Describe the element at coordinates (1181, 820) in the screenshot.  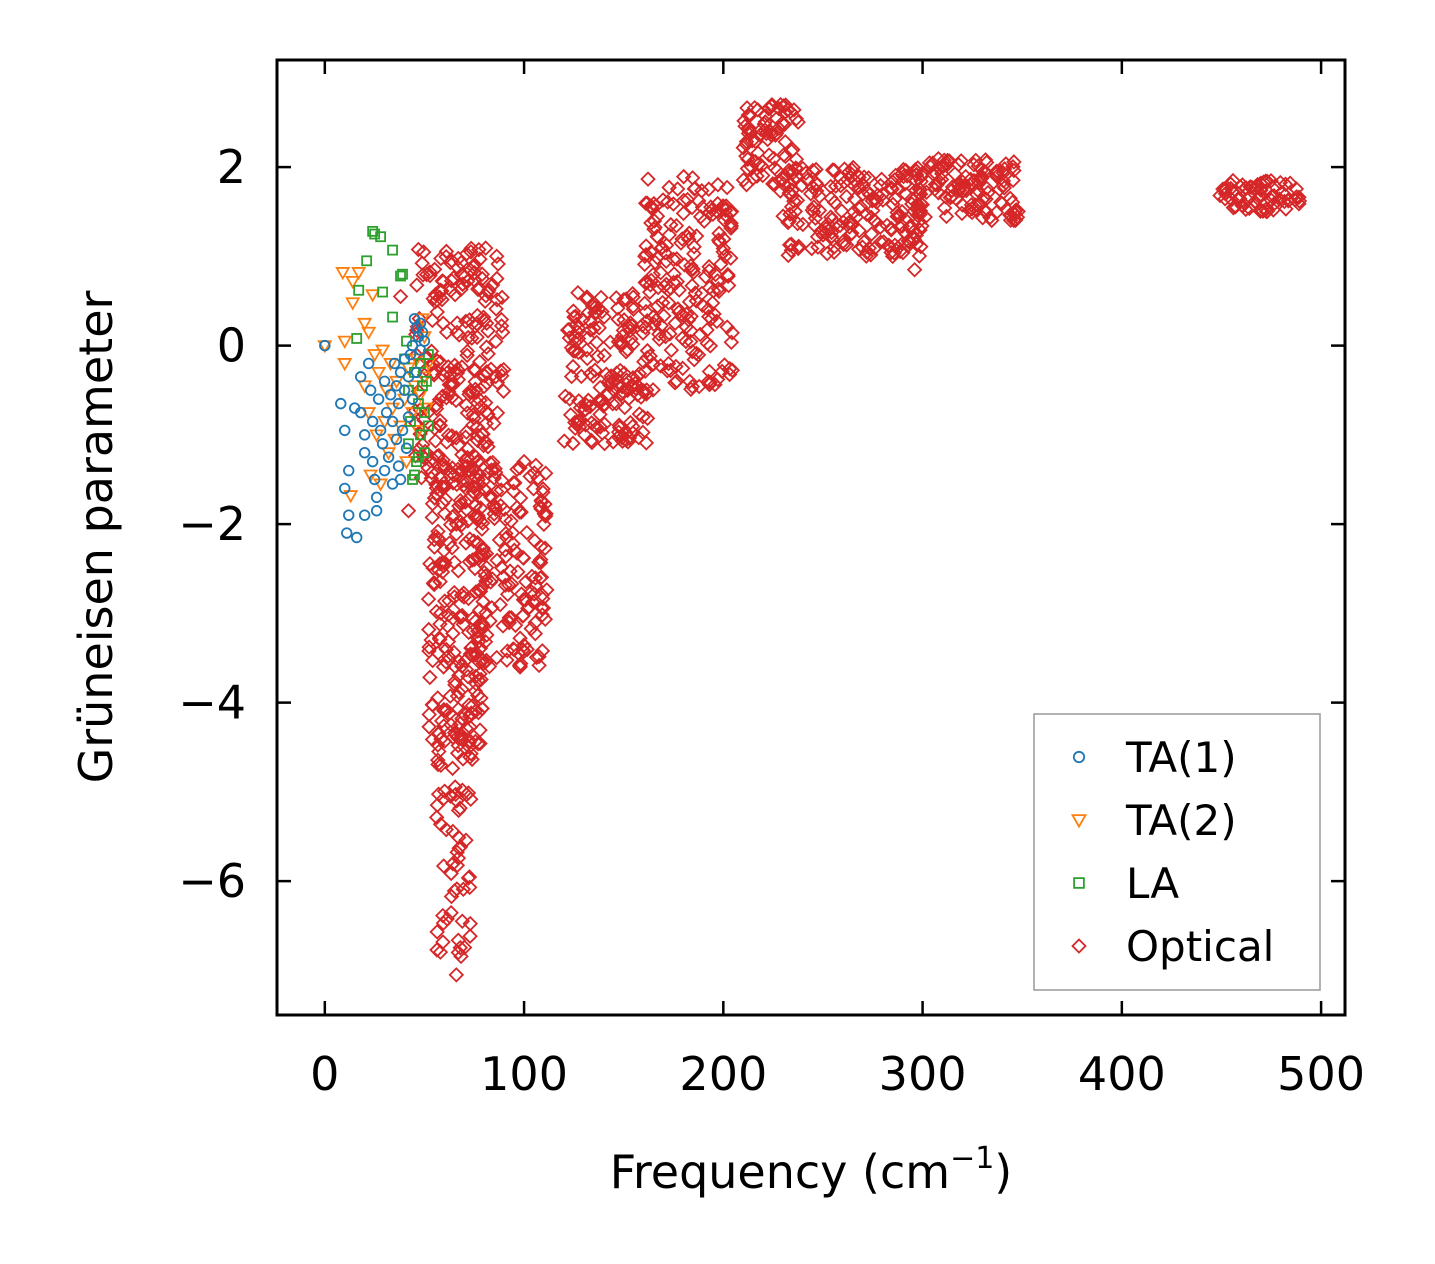
I see `legend-label: TA(2)` at that location.